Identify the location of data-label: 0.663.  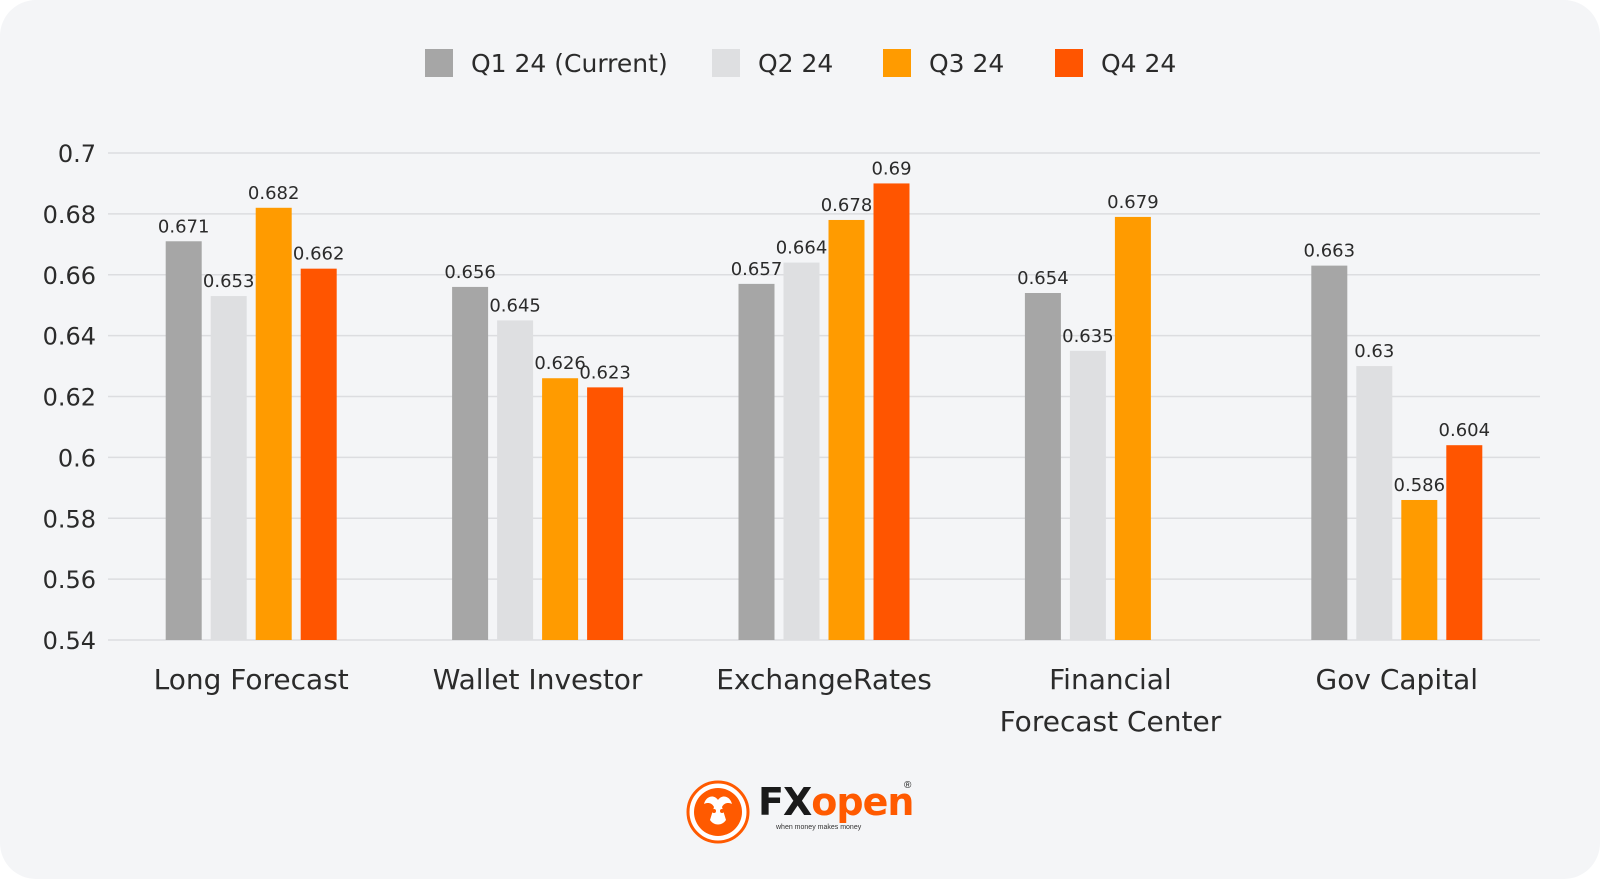
(1330, 251).